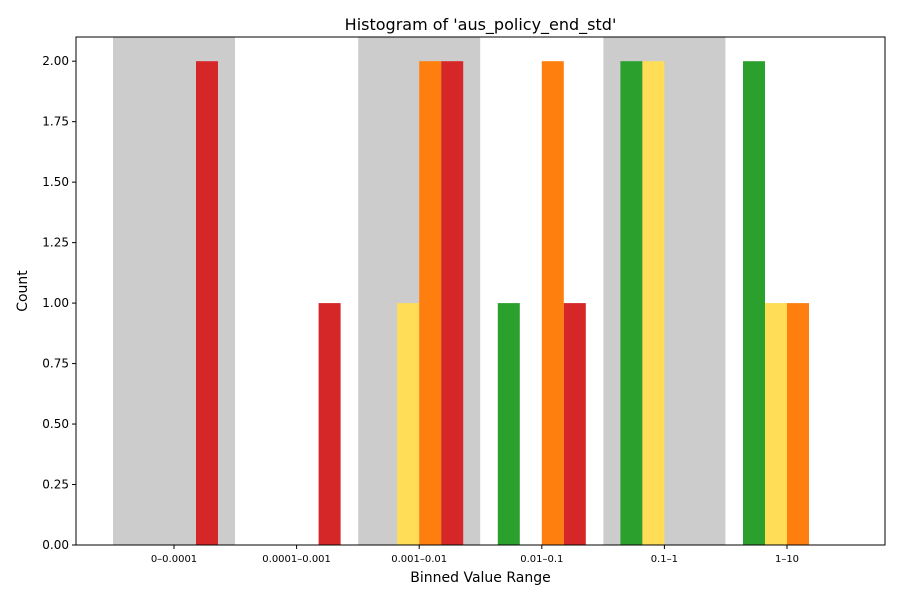 The height and width of the screenshot is (600, 900). What do you see at coordinates (55, 545) in the screenshot?
I see `y-tick-label: 0.00` at bounding box center [55, 545].